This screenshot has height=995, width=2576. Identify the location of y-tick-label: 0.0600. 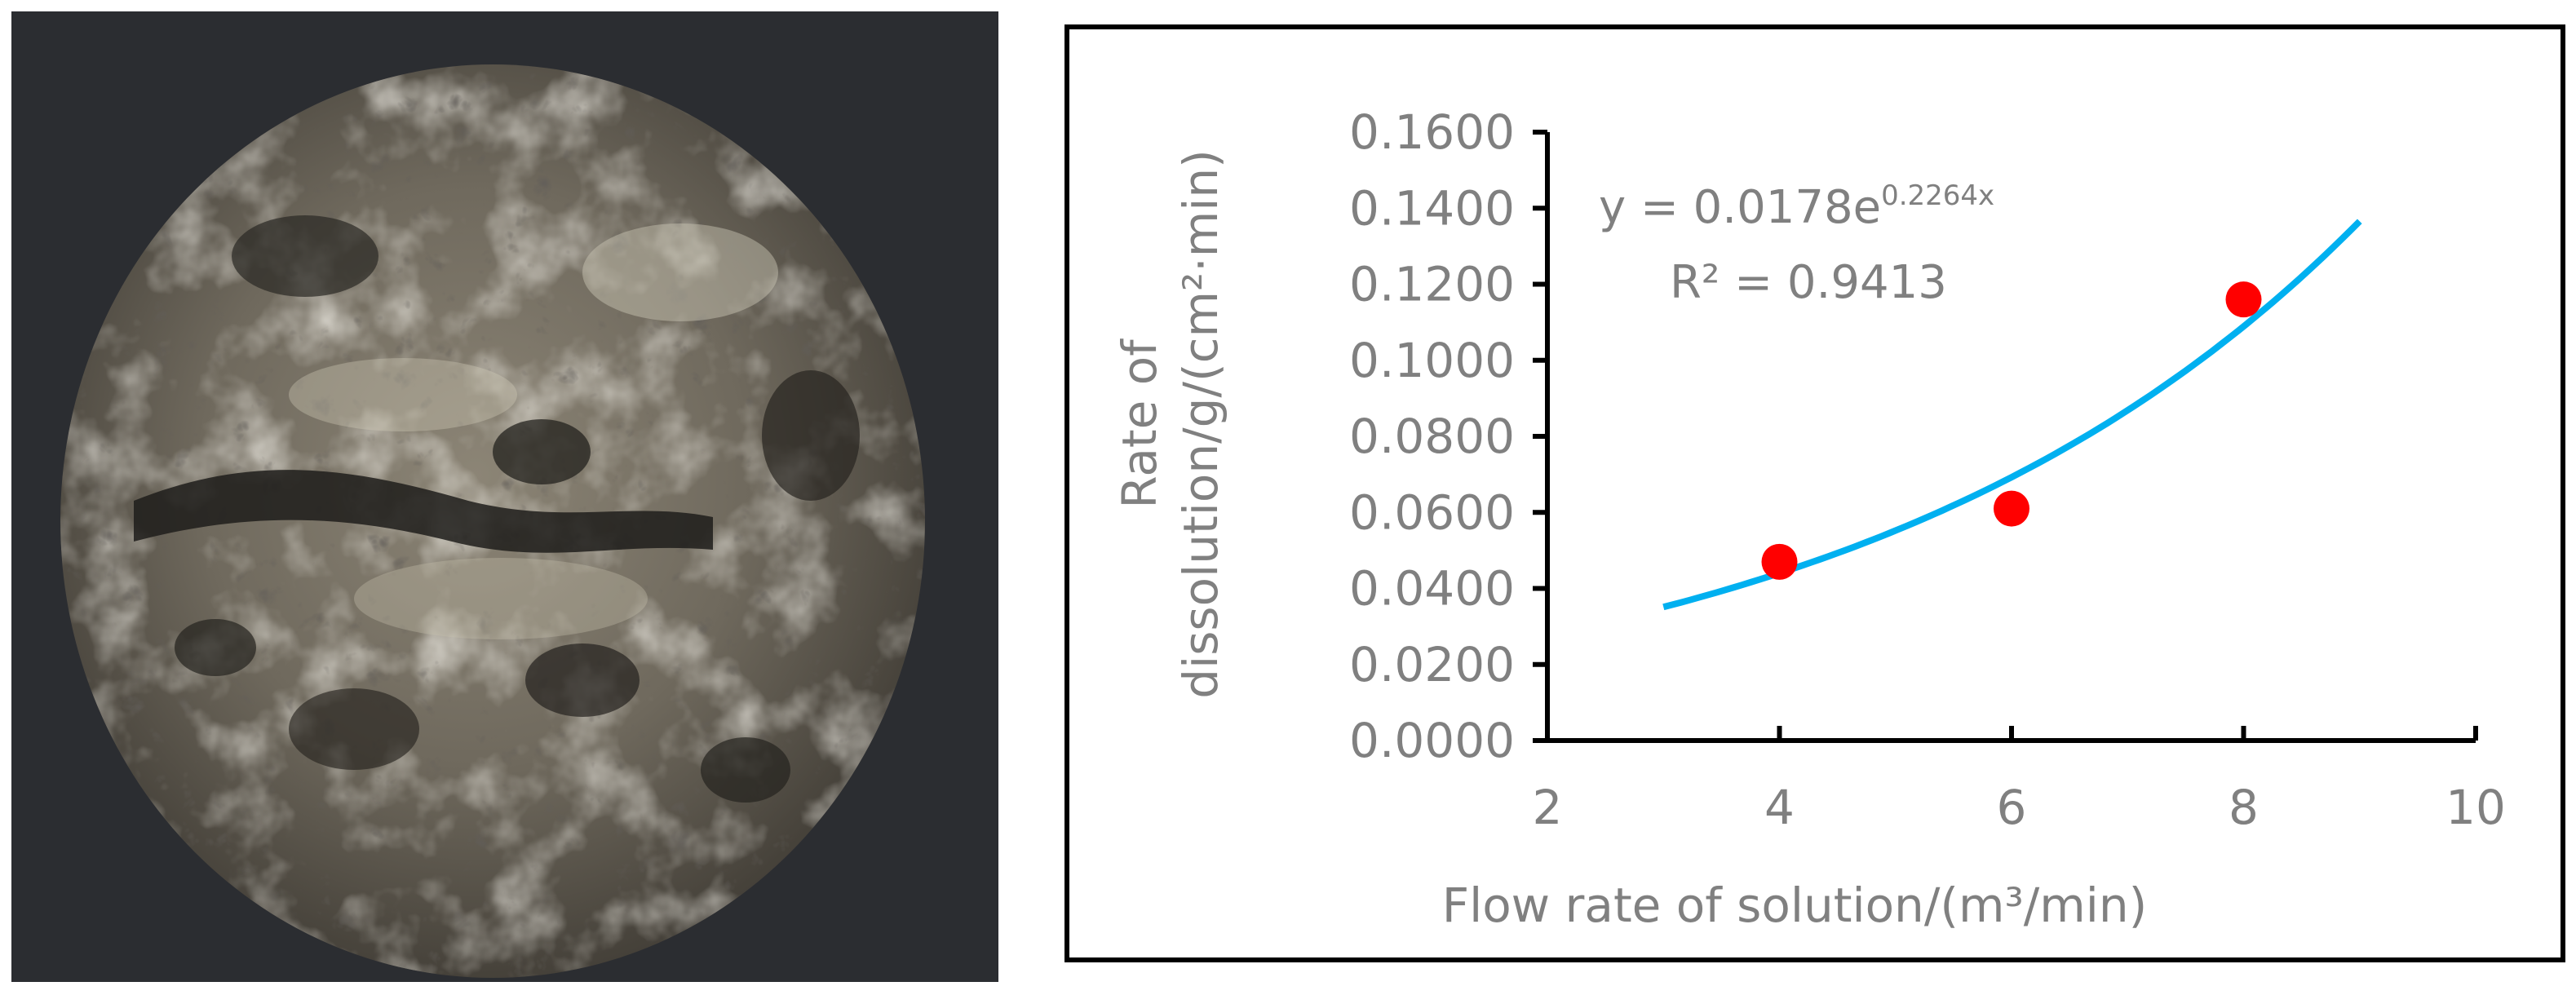
(1432, 512).